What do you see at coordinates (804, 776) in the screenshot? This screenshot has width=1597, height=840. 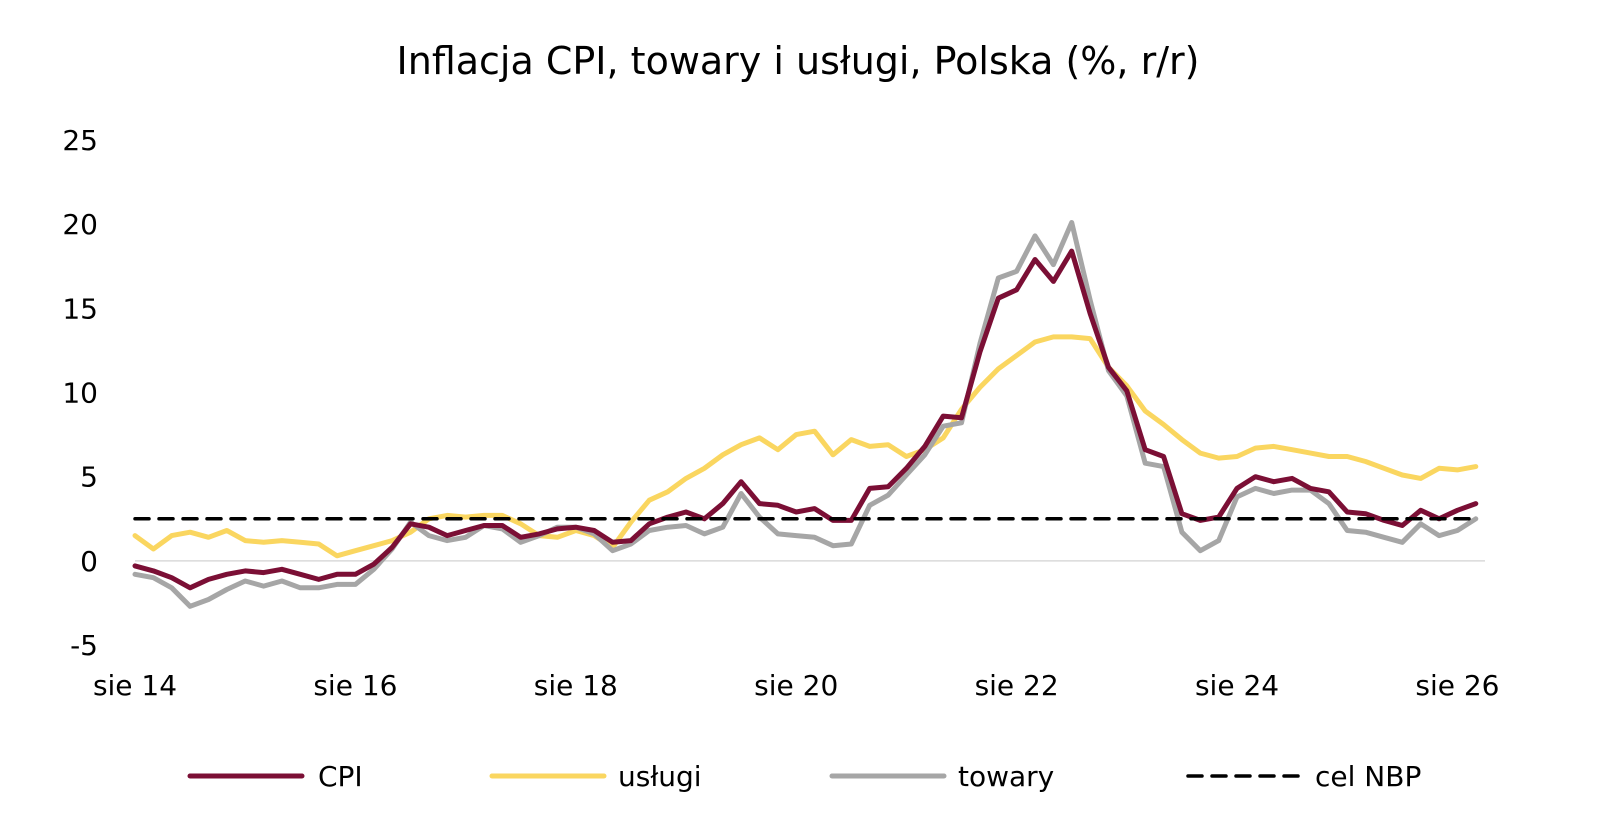 I see `legend: CPI usługi towary cel NBP` at bounding box center [804, 776].